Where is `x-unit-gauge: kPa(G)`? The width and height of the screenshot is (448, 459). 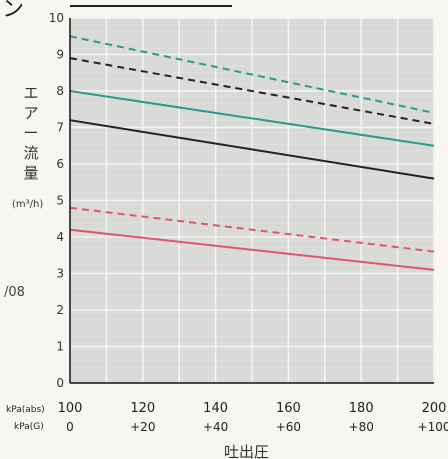
x-unit-gauge: kPa(G) is located at coordinates (29, 427).